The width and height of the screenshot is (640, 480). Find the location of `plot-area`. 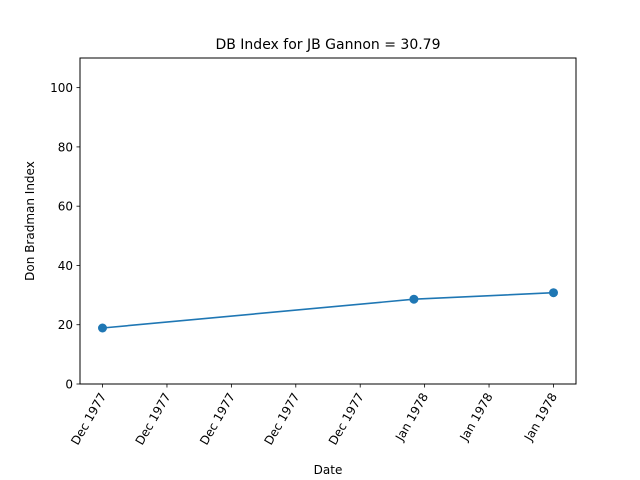

plot-area is located at coordinates (328, 310).